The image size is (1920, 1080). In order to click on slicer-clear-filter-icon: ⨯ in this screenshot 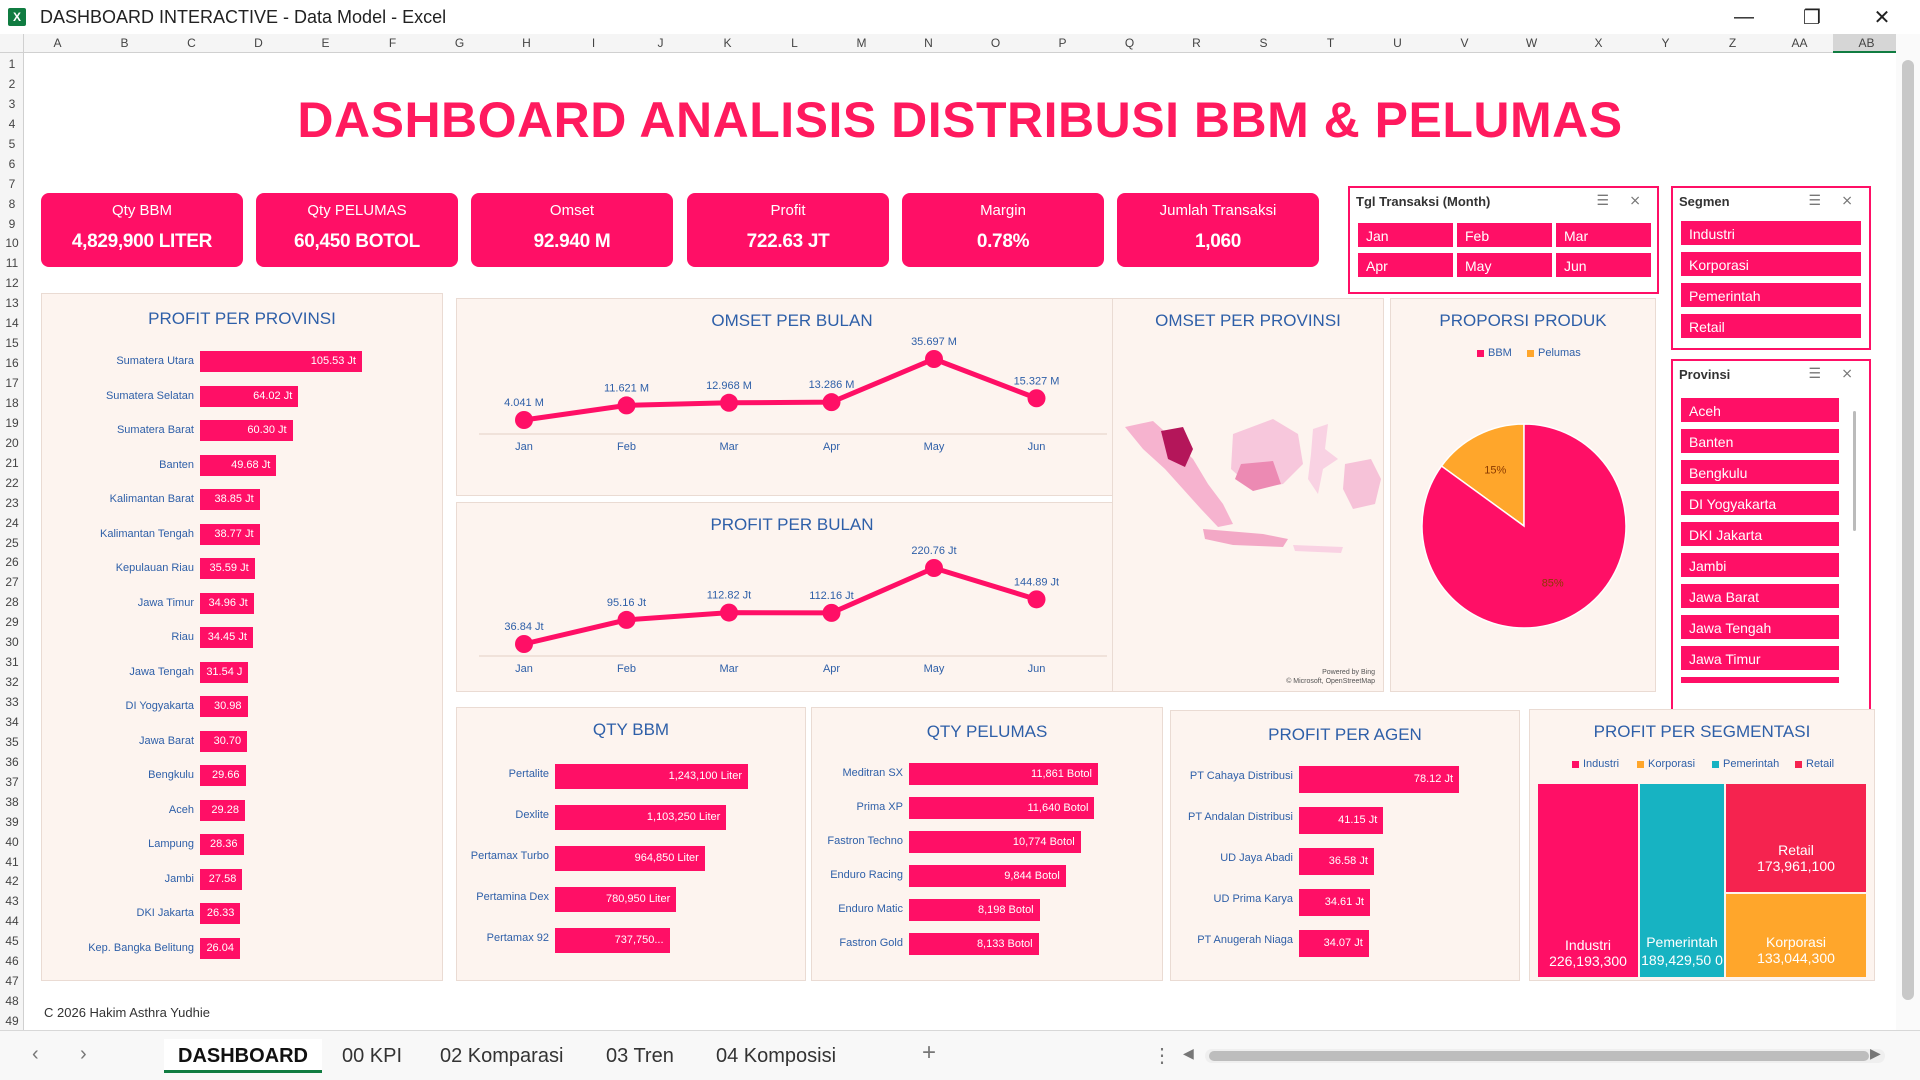, I will do `click(1851, 200)`.